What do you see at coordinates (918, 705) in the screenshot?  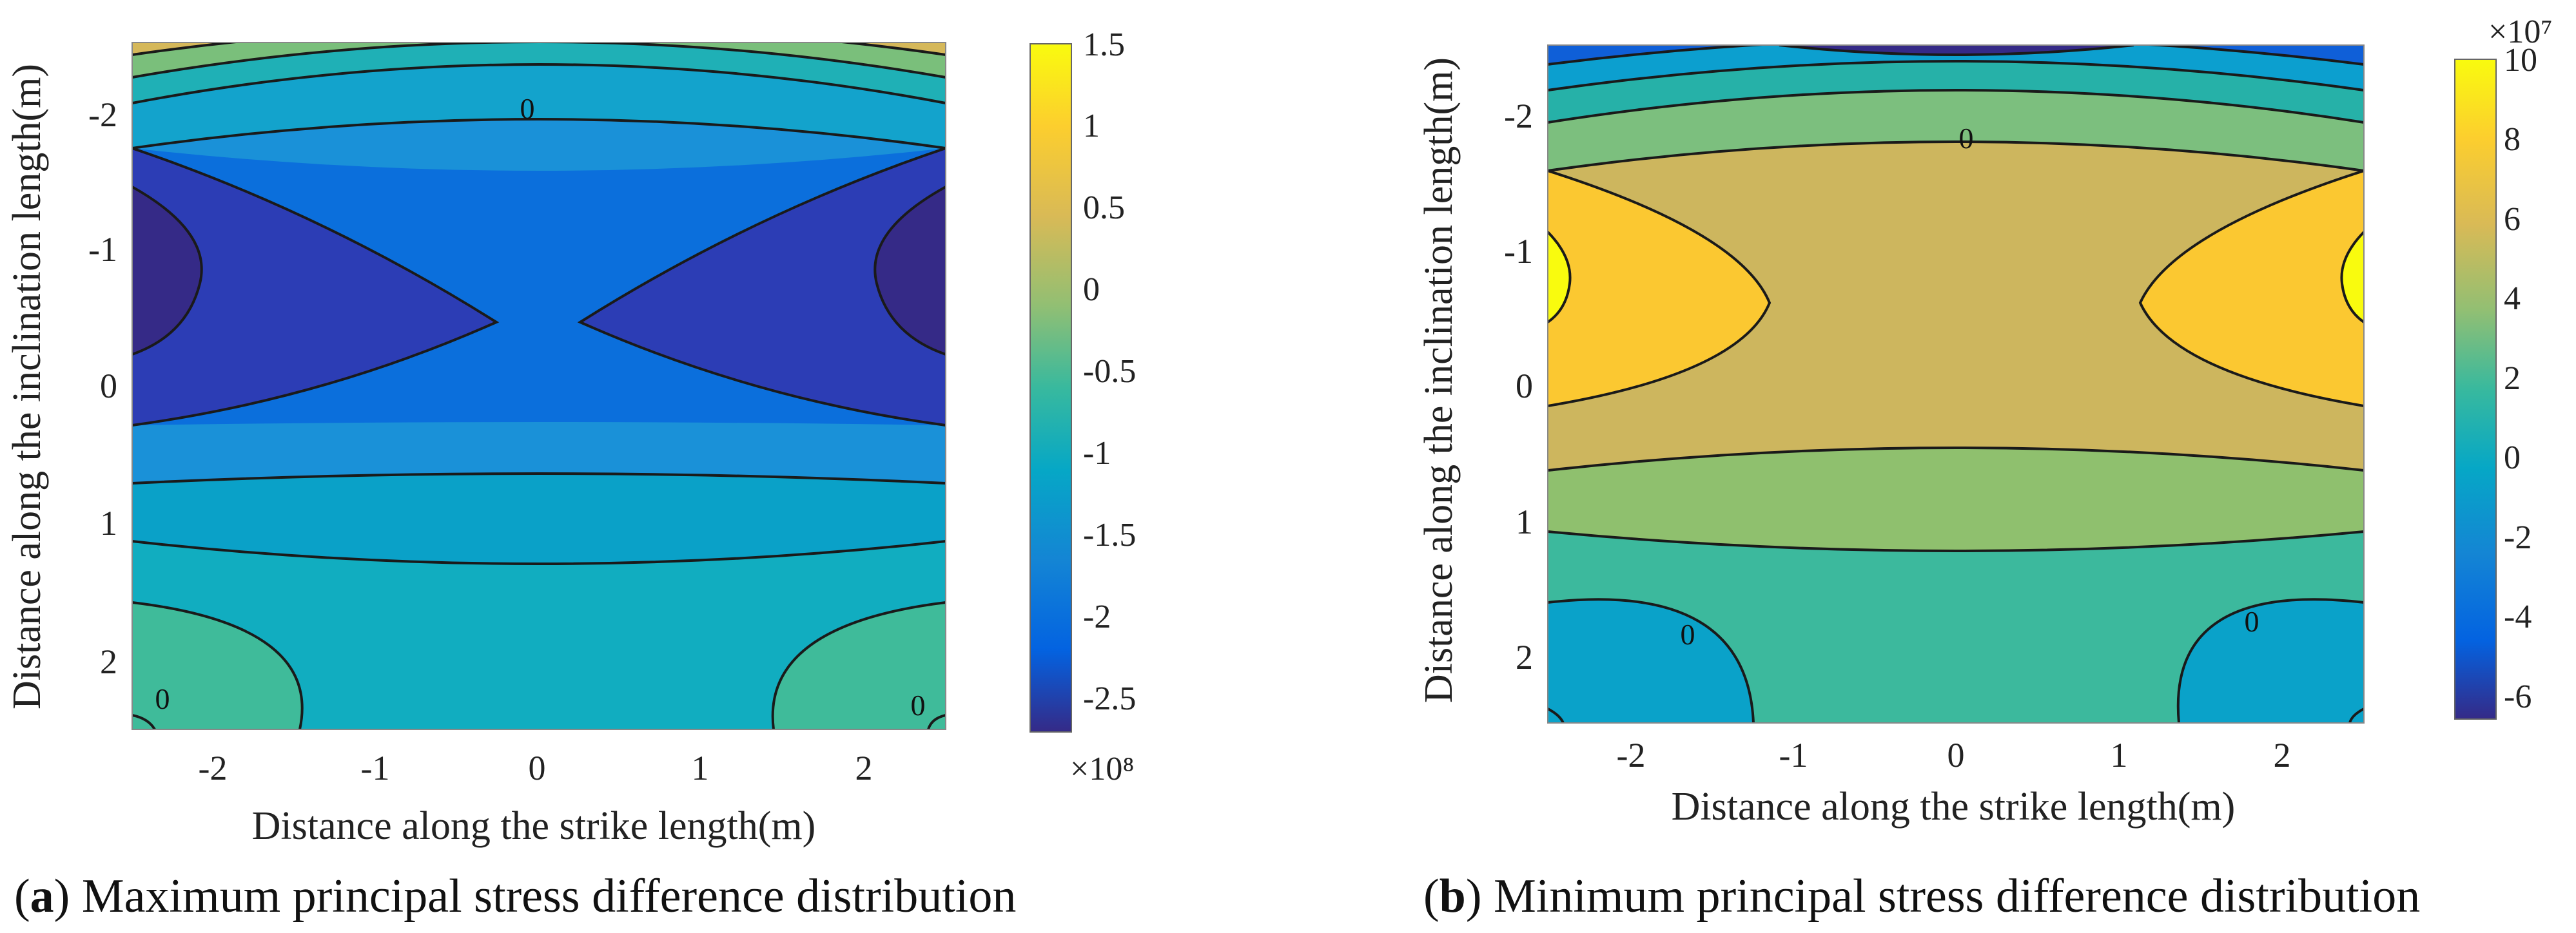 I see `contour-label-a-2: 0` at bounding box center [918, 705].